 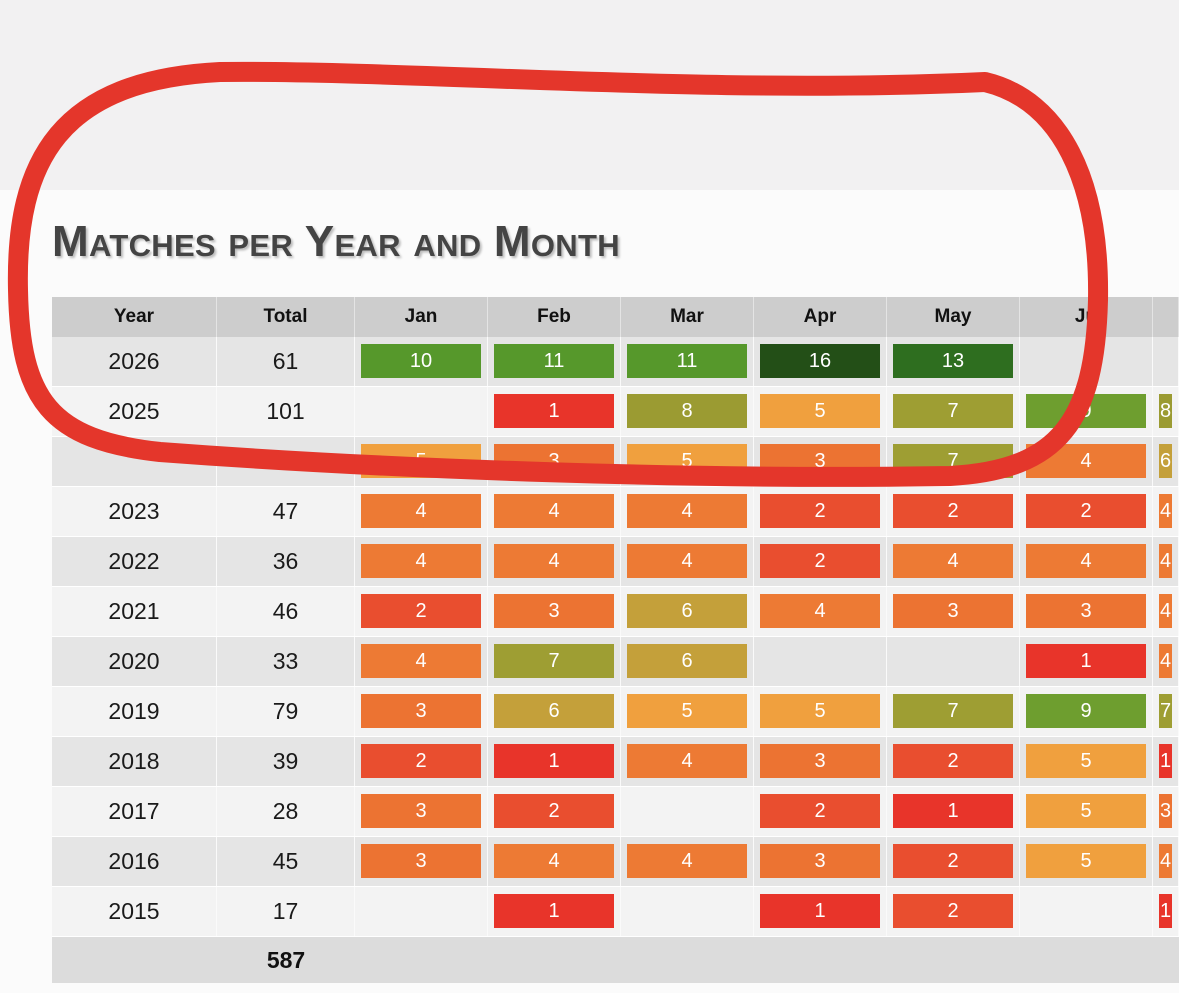 What do you see at coordinates (1166, 317) in the screenshot?
I see `header-jul` at bounding box center [1166, 317].